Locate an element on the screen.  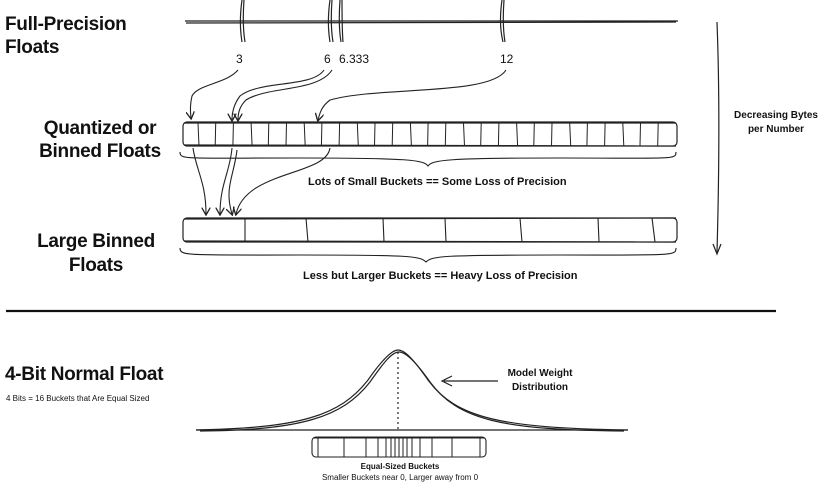
nf4-bucket-lines is located at coordinates (399, 447).